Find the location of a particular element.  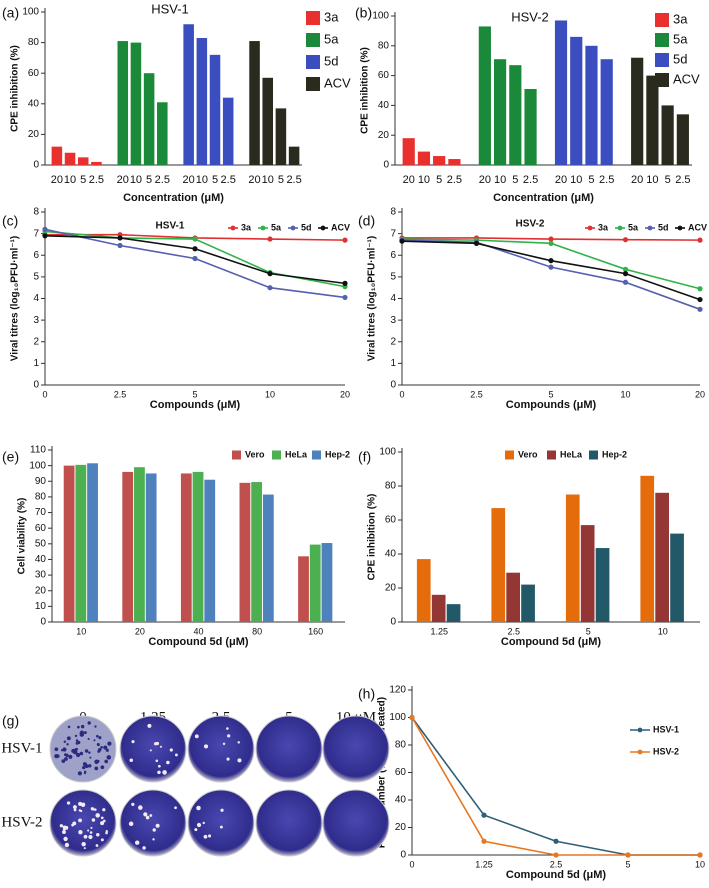

y-tick-label: 70 is located at coordinates (41, 512).